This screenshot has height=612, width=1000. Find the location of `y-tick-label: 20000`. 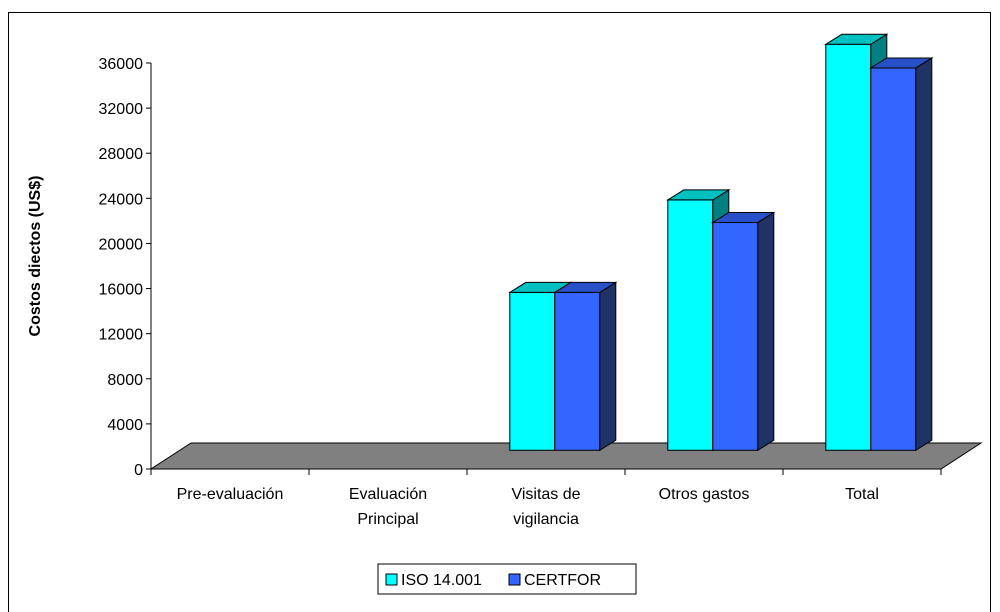

y-tick-label: 20000 is located at coordinates (121, 244).